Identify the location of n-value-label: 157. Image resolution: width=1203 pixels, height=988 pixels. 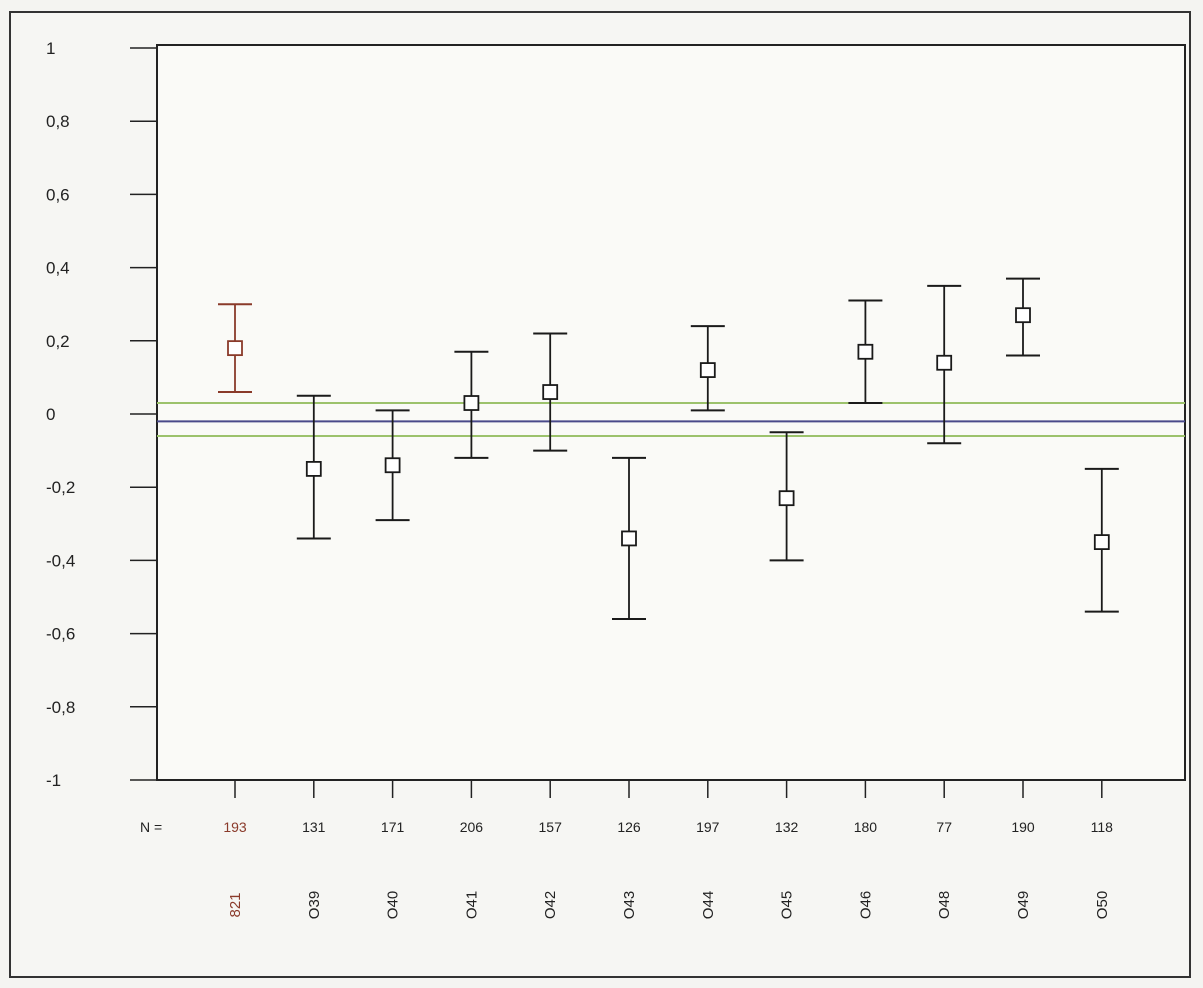
(551, 827).